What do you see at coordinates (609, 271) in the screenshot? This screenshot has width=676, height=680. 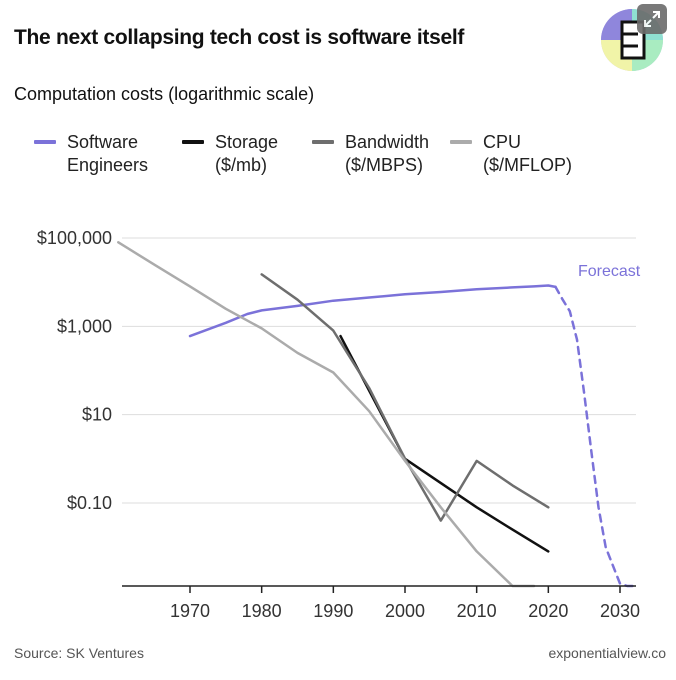 I see `forecast-annotation: Forecast` at bounding box center [609, 271].